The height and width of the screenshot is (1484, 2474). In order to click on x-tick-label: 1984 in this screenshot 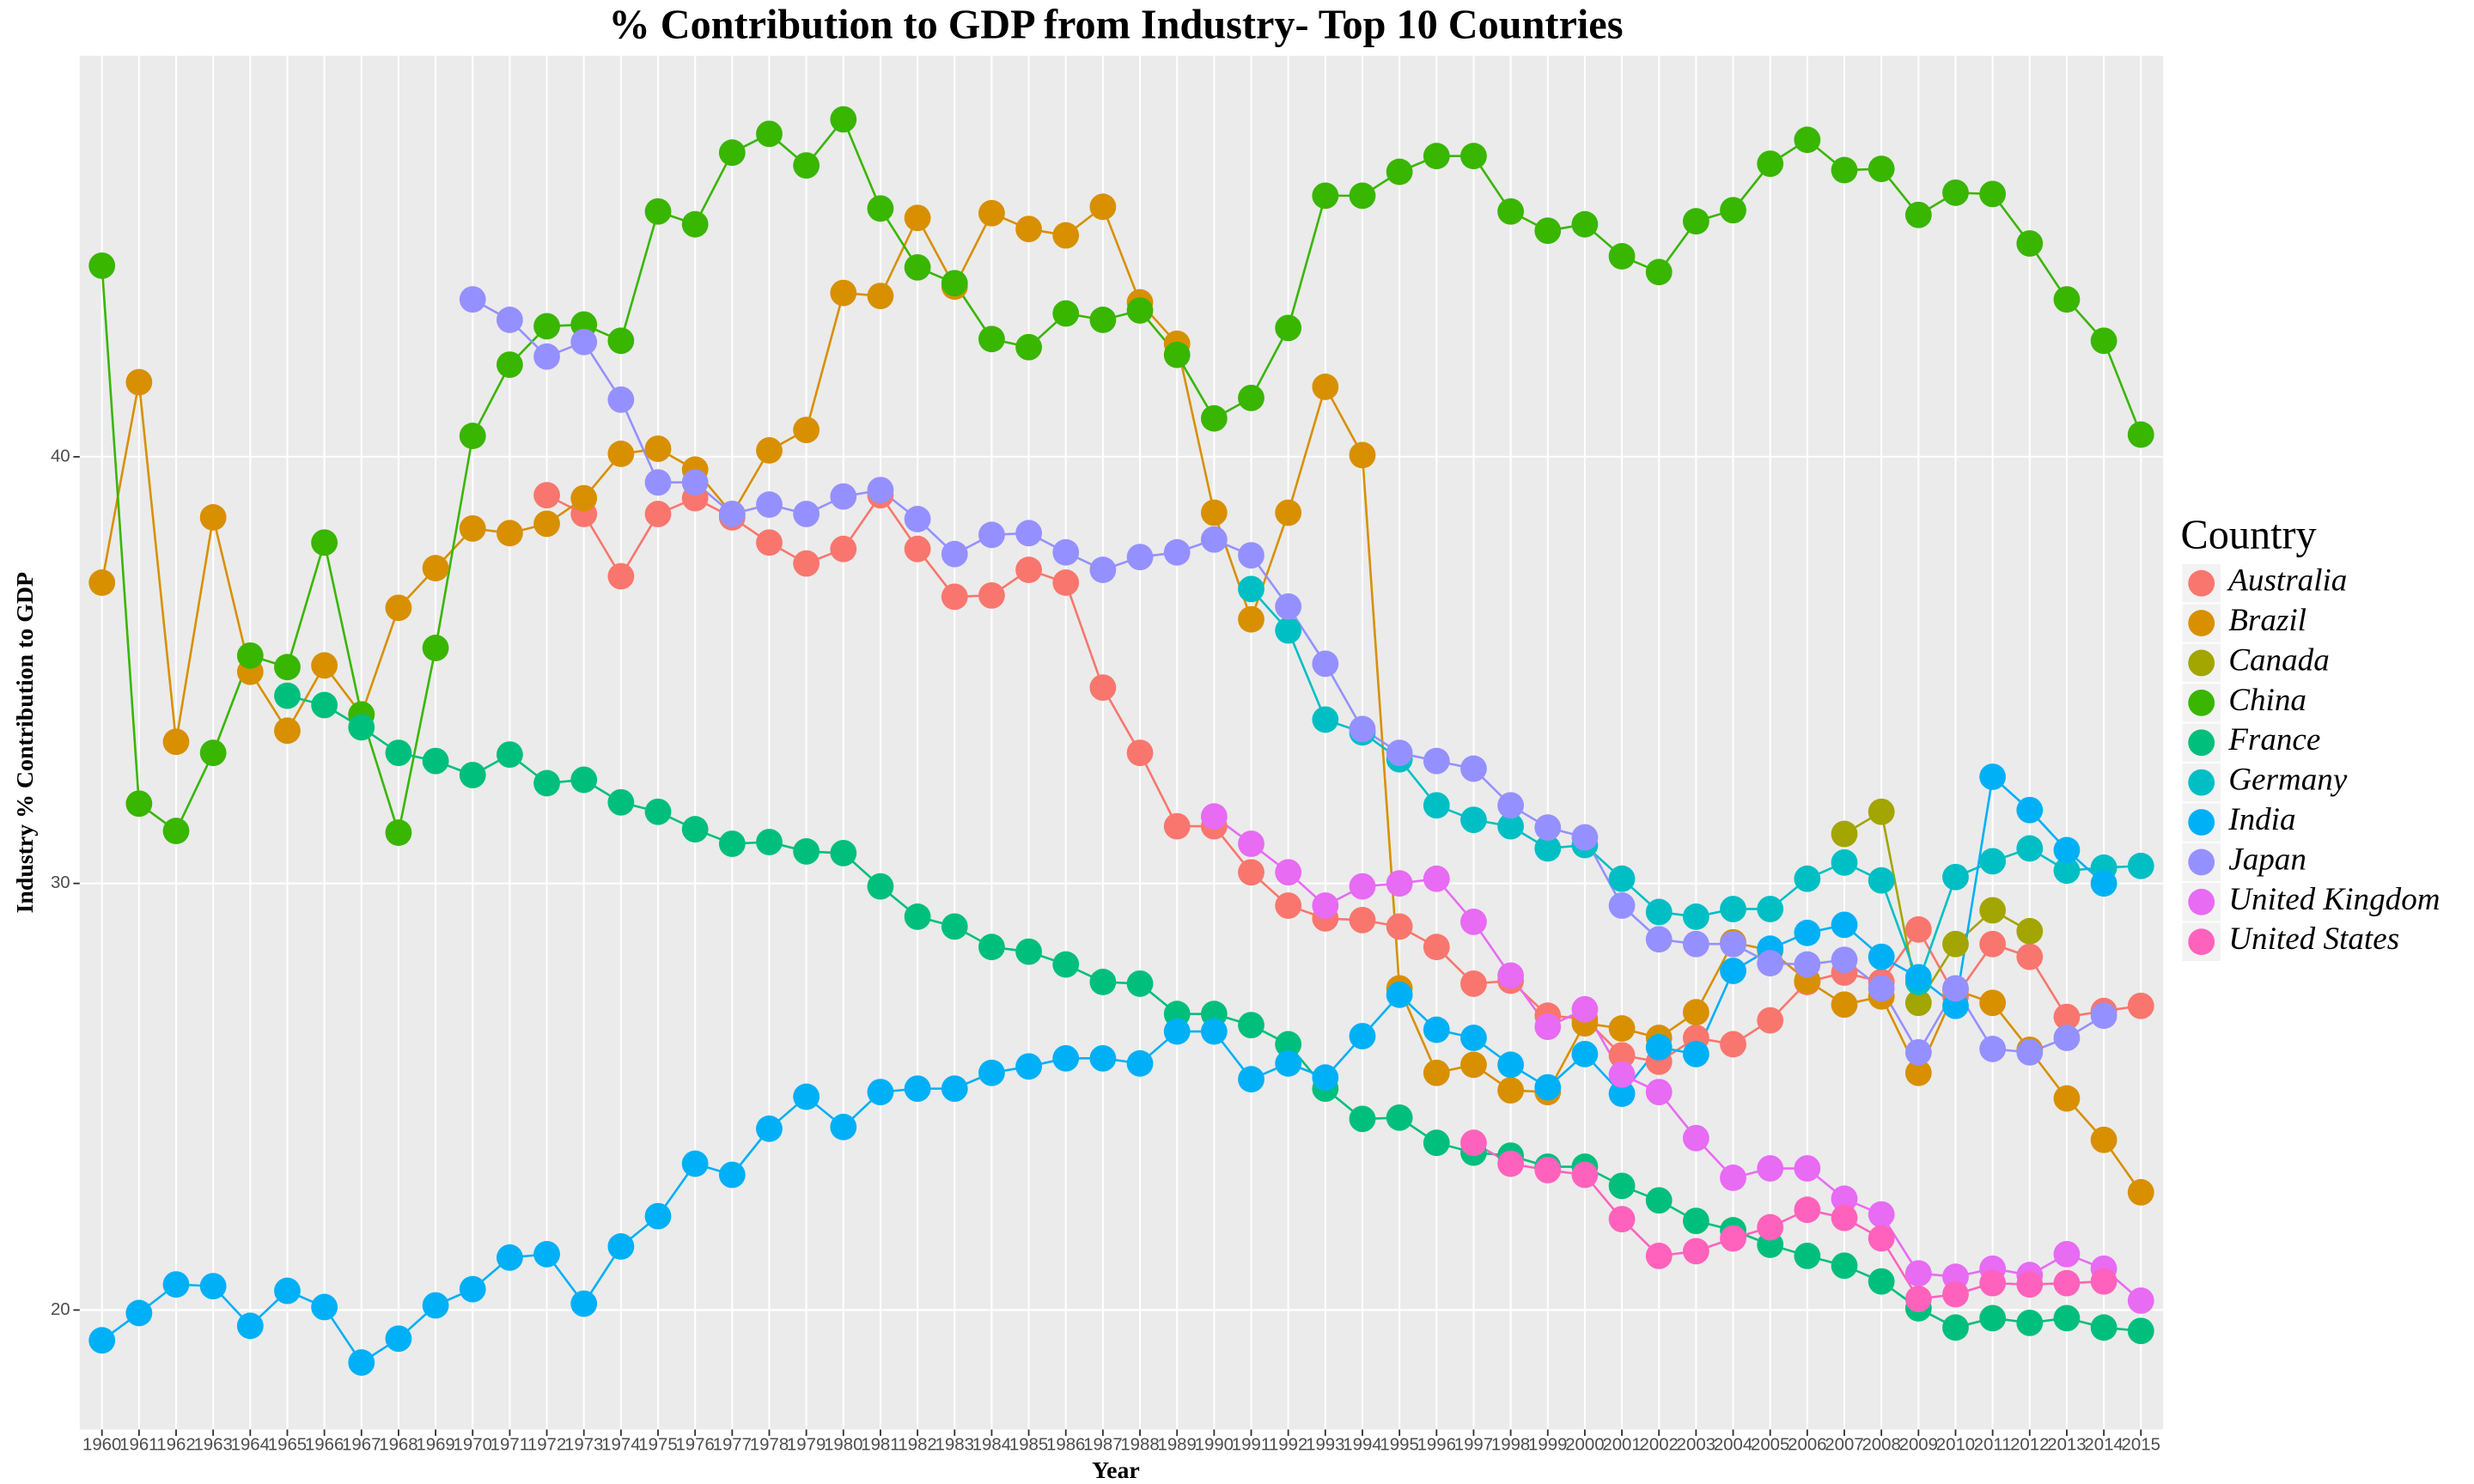, I will do `click(991, 1444)`.